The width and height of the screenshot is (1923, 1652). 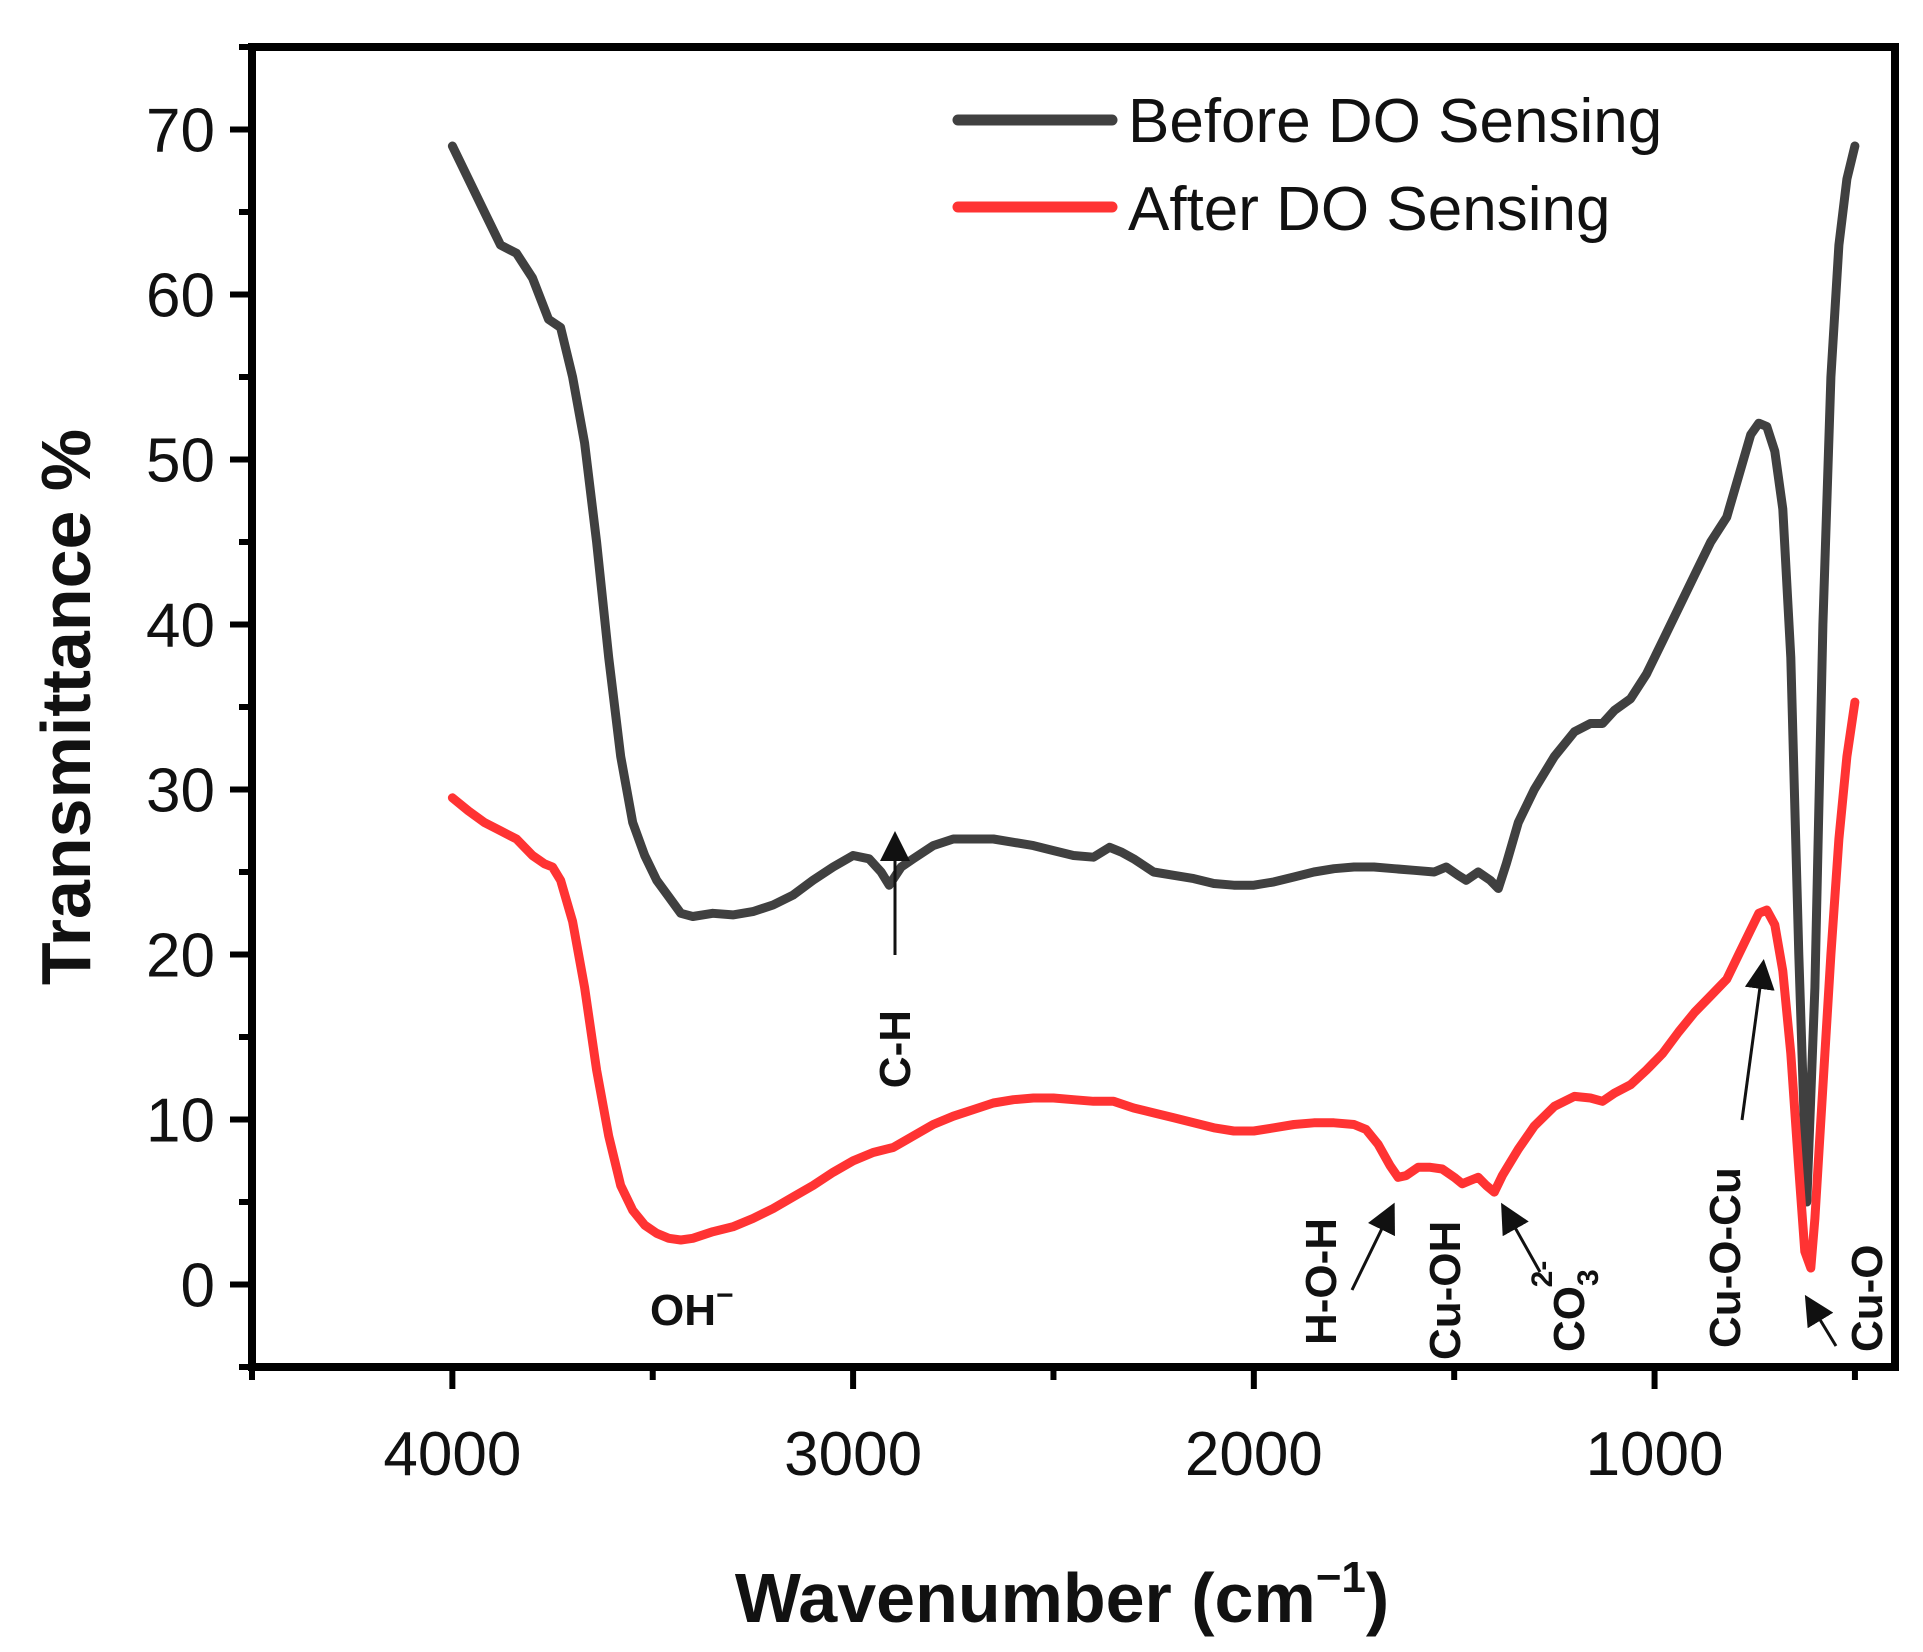 What do you see at coordinates (1372, 1246) in the screenshot?
I see `arrow-hoh` at bounding box center [1372, 1246].